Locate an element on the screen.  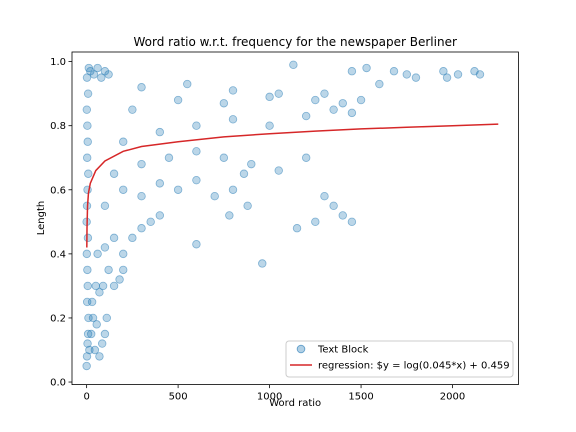
y-tick-label: 1.0 is located at coordinates (58, 62).